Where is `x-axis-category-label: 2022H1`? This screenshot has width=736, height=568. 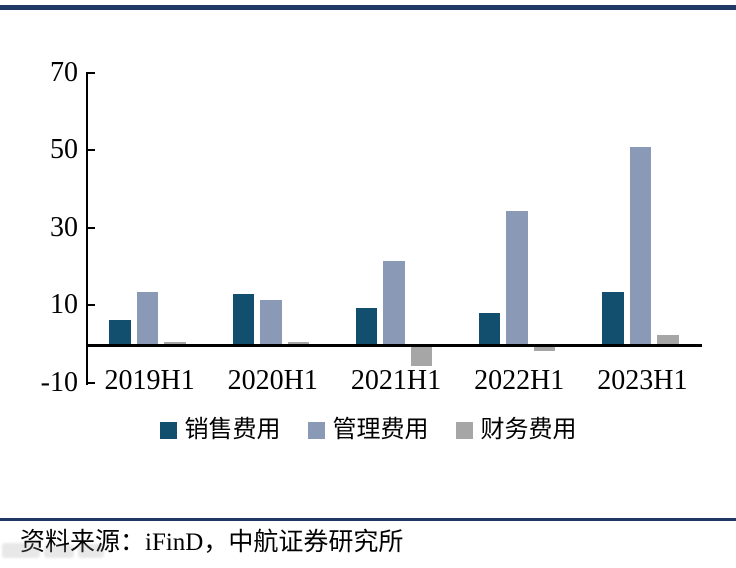
x-axis-category-label: 2022H1 is located at coordinates (519, 380).